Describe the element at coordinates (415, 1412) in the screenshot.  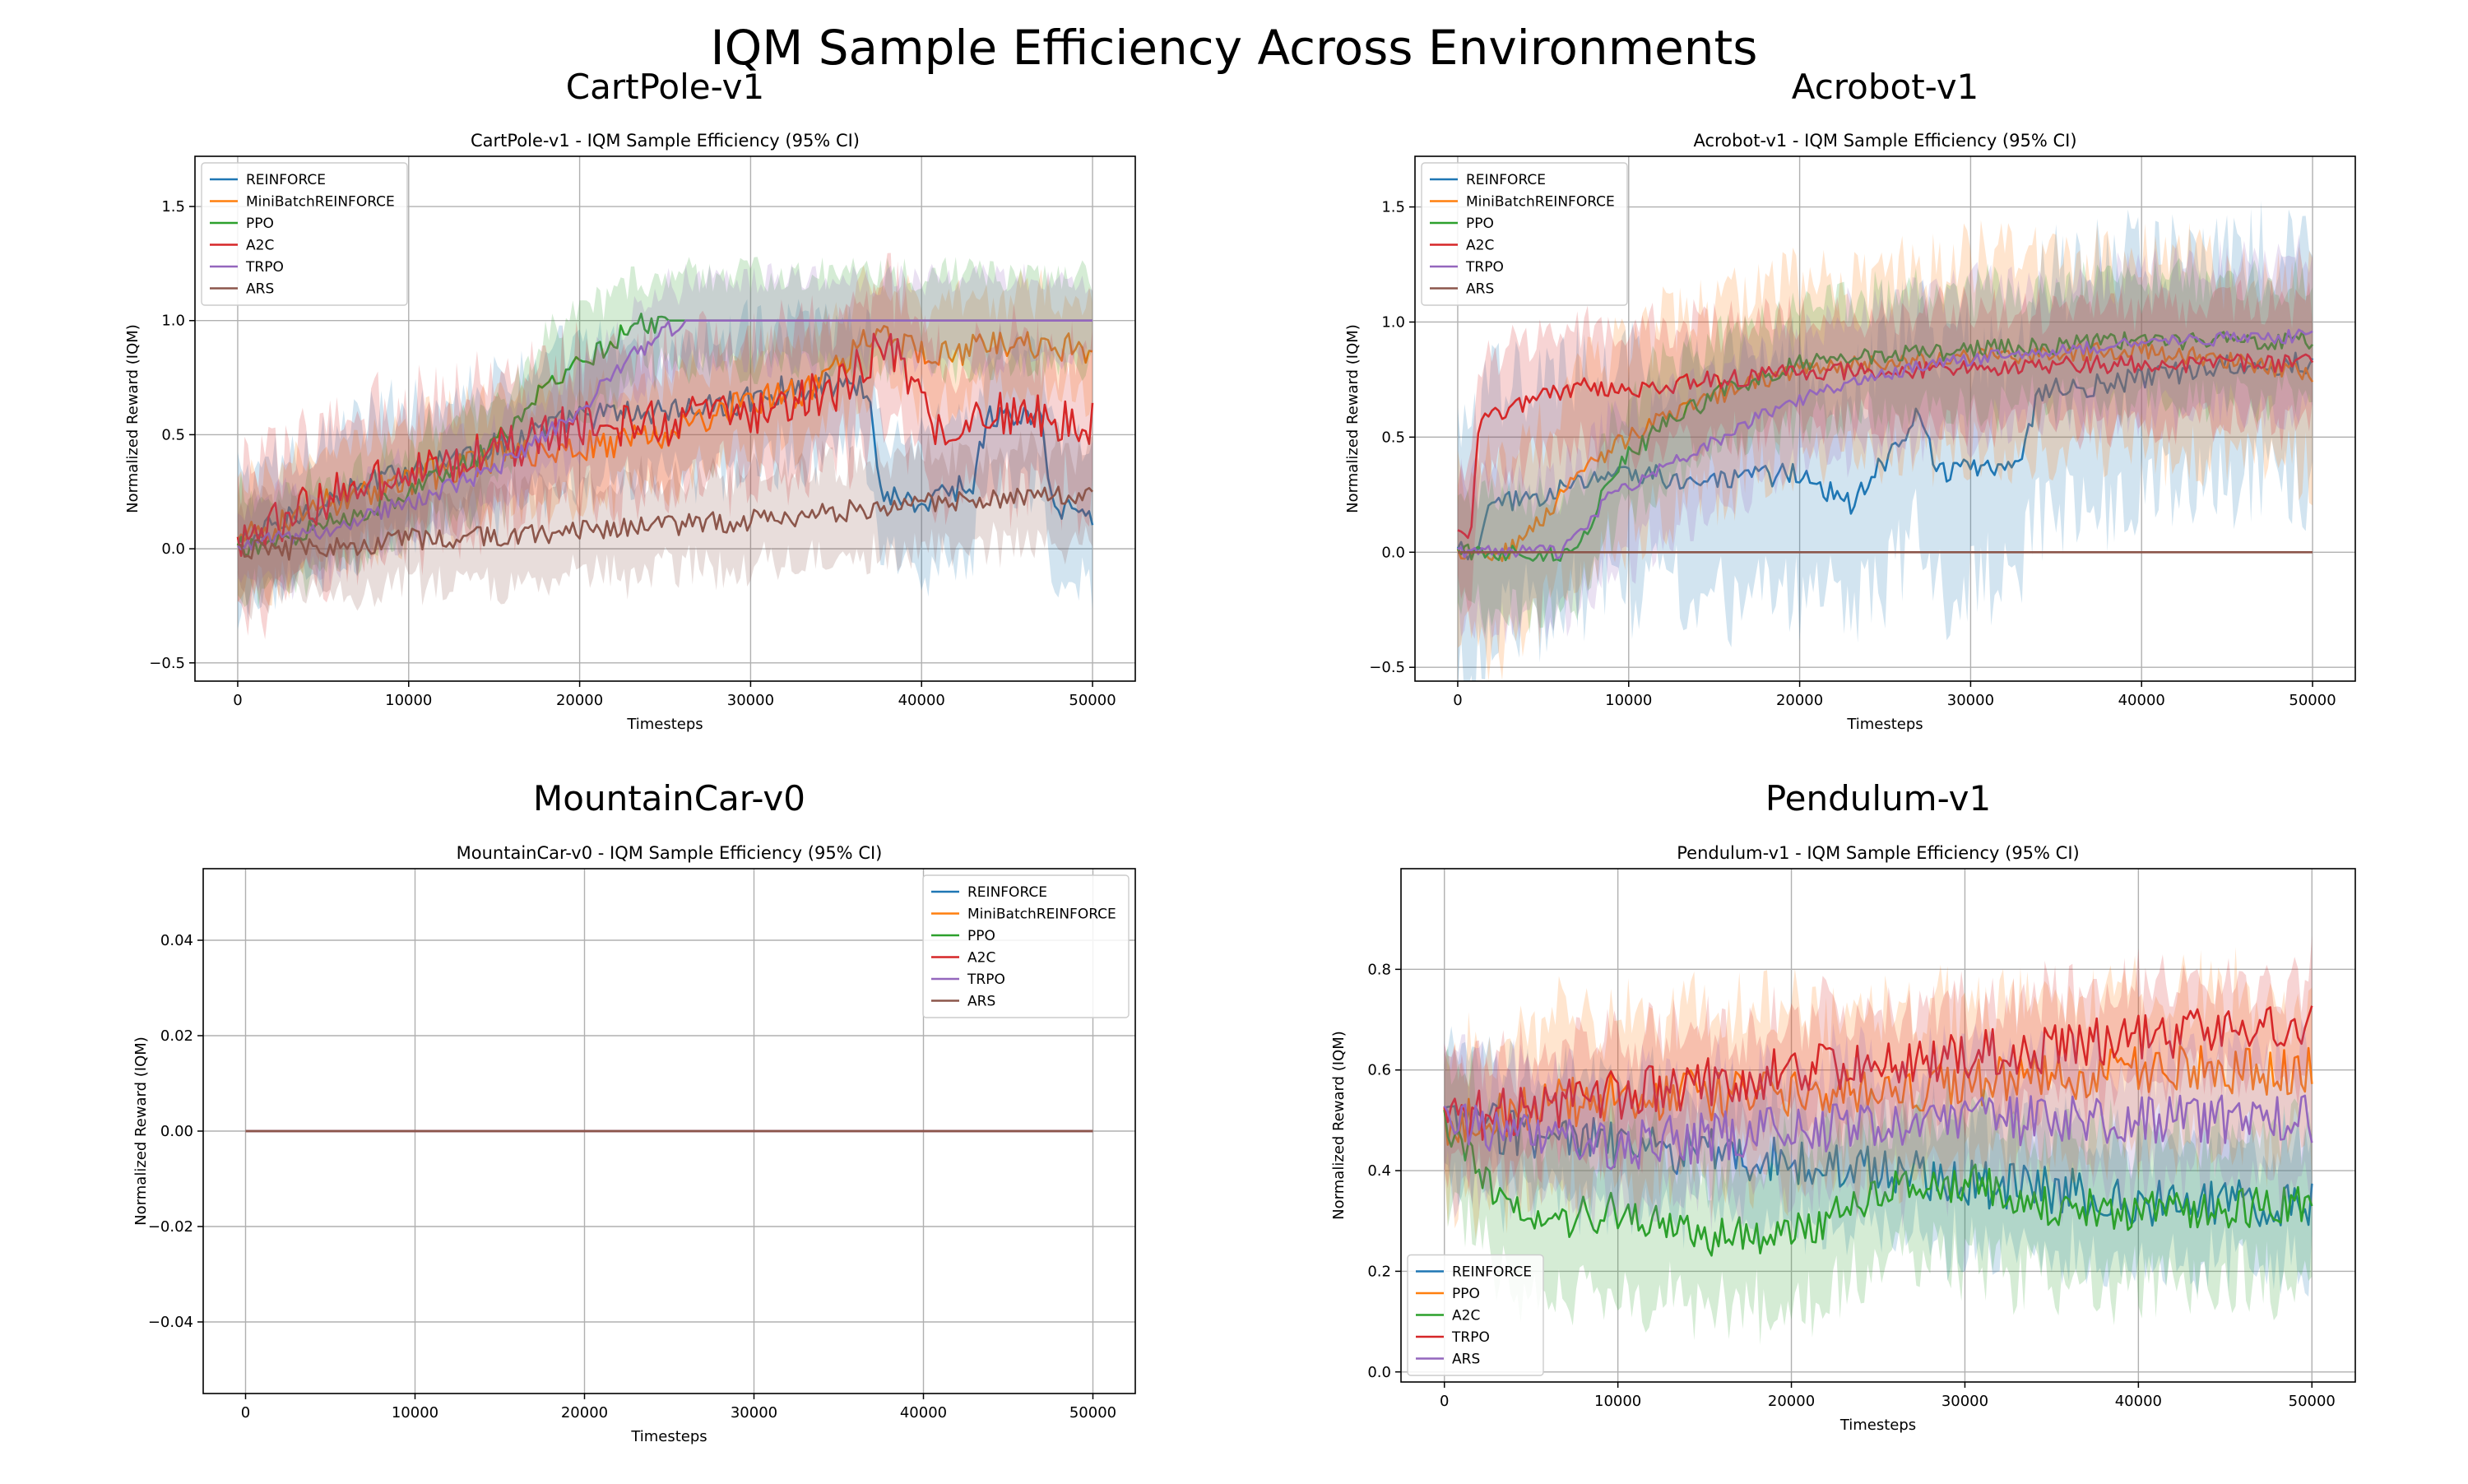
I see `x-tick-label: 10000` at that location.